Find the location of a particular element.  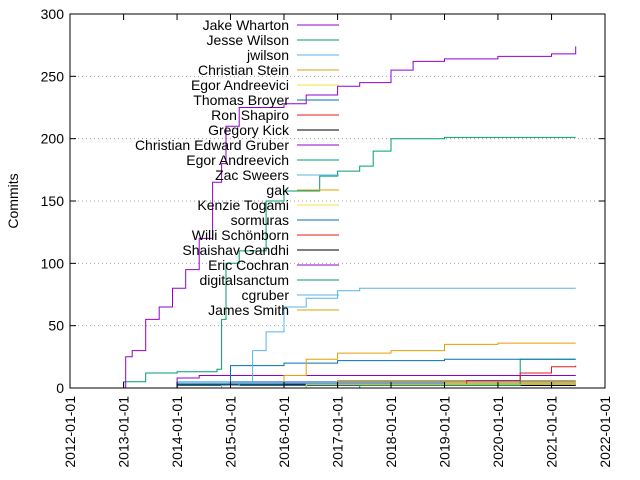

legend-label: Gregory Kick is located at coordinates (249, 130).